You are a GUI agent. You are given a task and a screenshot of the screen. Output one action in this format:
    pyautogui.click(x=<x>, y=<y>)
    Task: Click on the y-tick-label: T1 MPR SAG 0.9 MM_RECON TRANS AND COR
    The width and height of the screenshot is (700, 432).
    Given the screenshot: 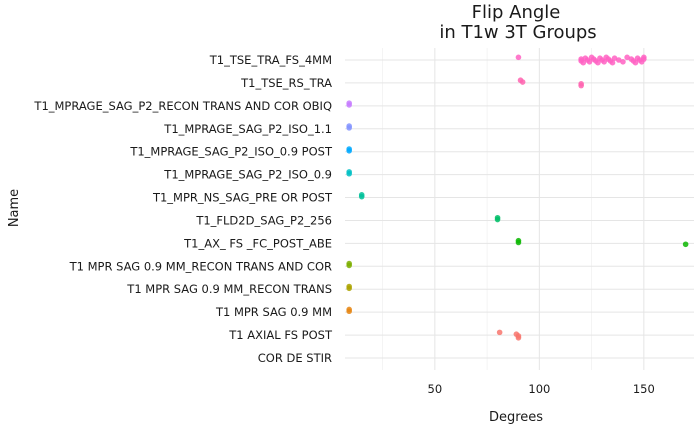 What is the action you would take?
    pyautogui.click(x=200, y=266)
    